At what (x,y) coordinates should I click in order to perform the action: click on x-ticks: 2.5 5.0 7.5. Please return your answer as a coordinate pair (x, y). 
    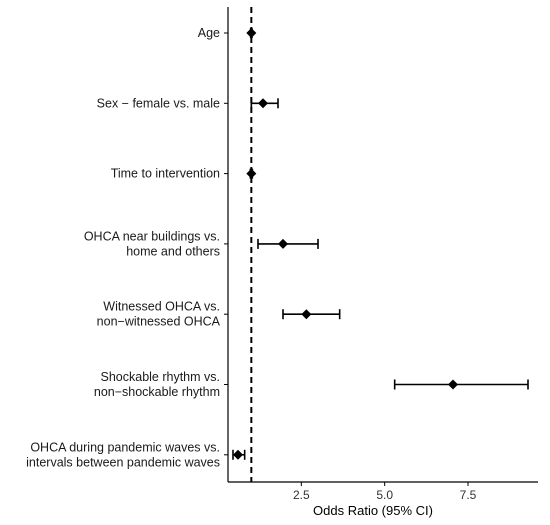
    Looking at the image, I should click on (385, 492).